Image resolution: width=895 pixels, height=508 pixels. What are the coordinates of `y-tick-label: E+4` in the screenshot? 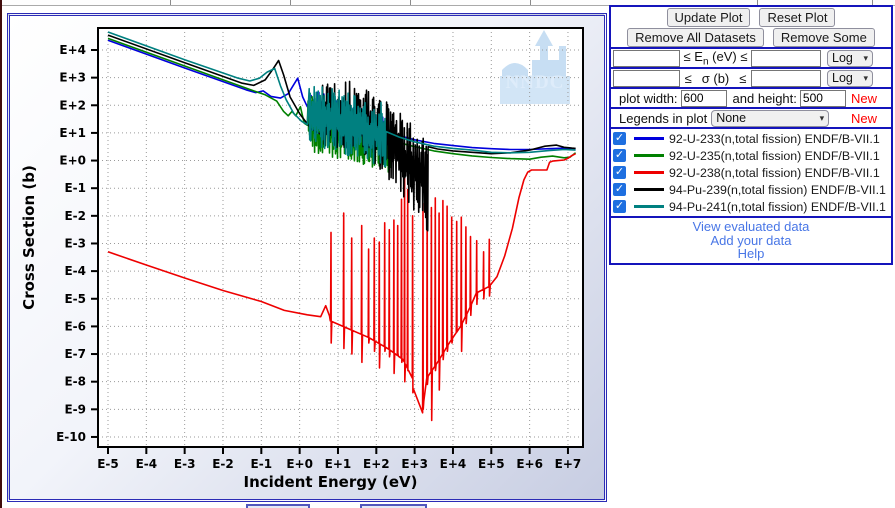 It's located at (72, 50).